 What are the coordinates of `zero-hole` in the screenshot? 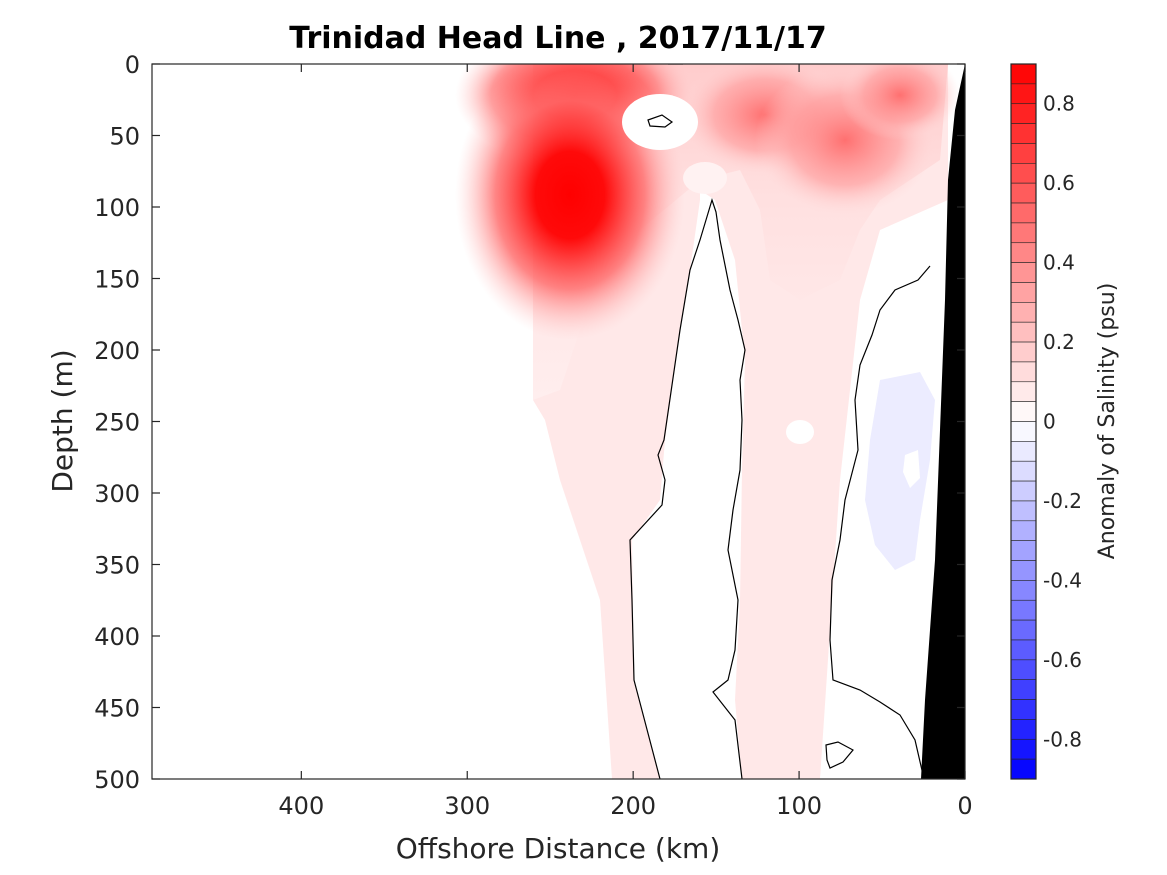 It's located at (911, 469).